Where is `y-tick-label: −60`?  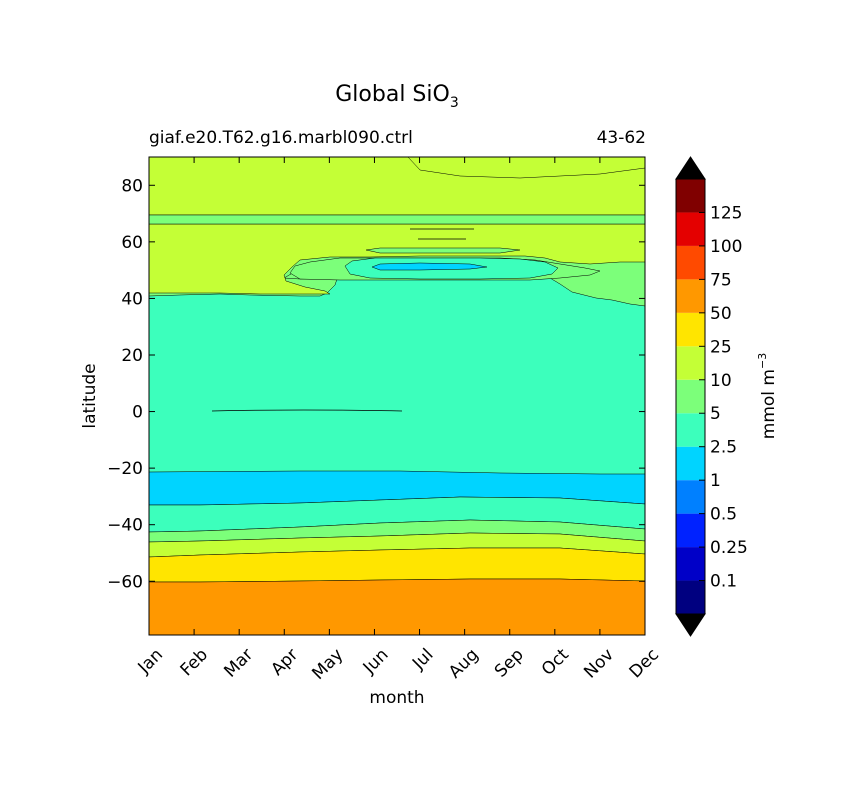
y-tick-label: −60 is located at coordinates (125, 582).